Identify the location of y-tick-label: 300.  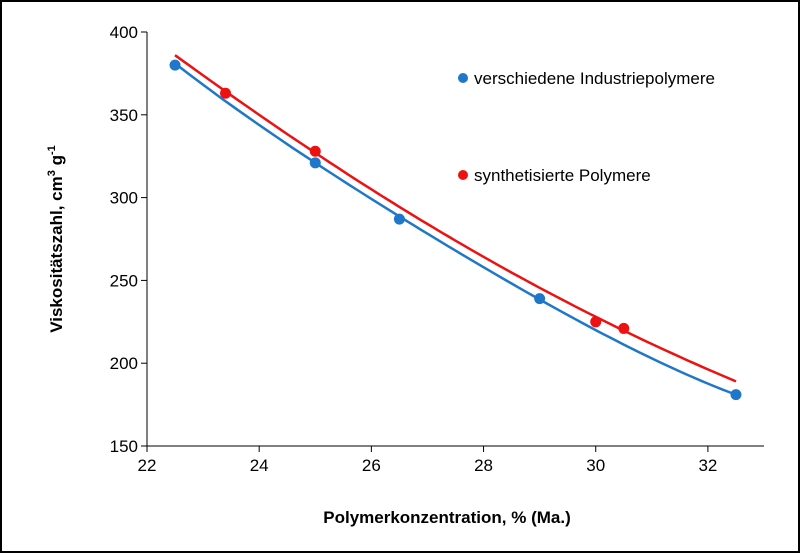
(124, 198).